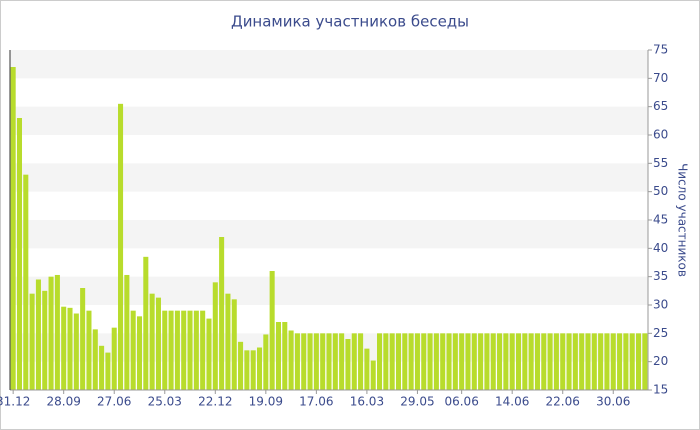 The width and height of the screenshot is (700, 430). I want to click on y-tick-label: 45, so click(660, 220).